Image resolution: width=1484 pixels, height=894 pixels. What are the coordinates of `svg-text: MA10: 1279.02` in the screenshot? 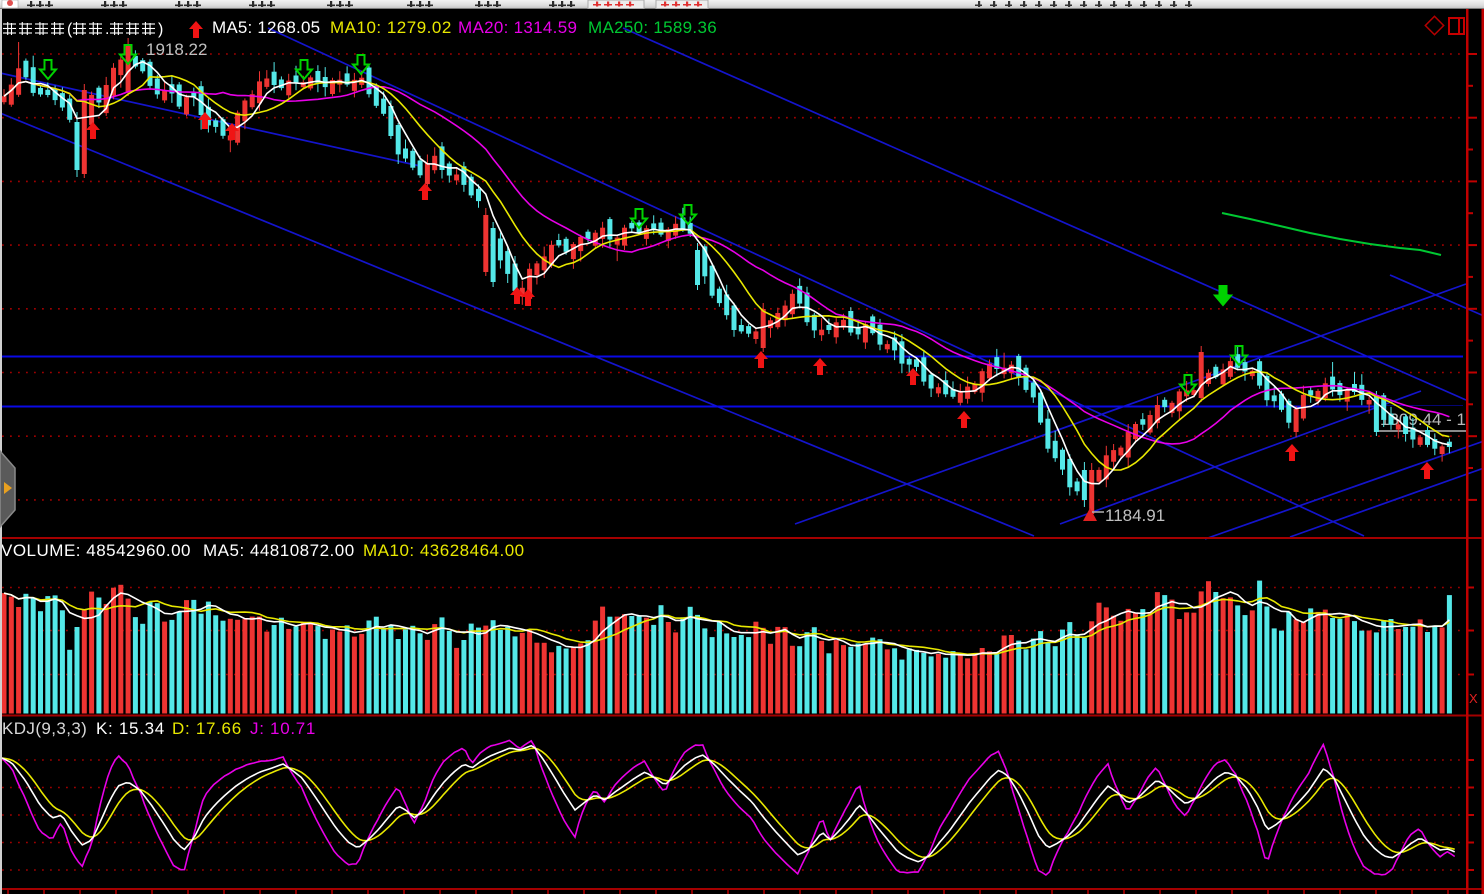 It's located at (391, 27).